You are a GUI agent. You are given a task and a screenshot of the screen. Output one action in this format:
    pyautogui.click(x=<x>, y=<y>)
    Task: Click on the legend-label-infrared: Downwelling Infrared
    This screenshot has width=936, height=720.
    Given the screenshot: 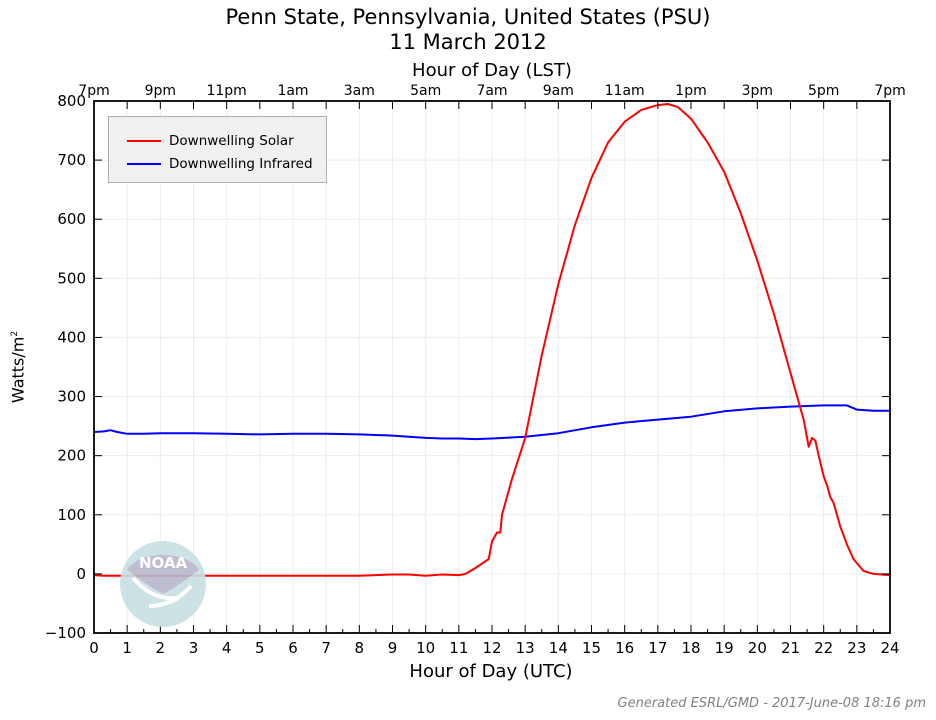 What is the action you would take?
    pyautogui.click(x=241, y=164)
    